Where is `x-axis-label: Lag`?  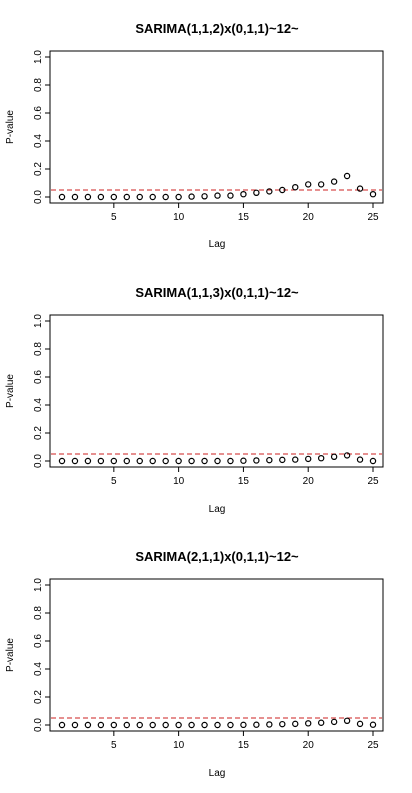
x-axis-label: Lag is located at coordinates (217, 244).